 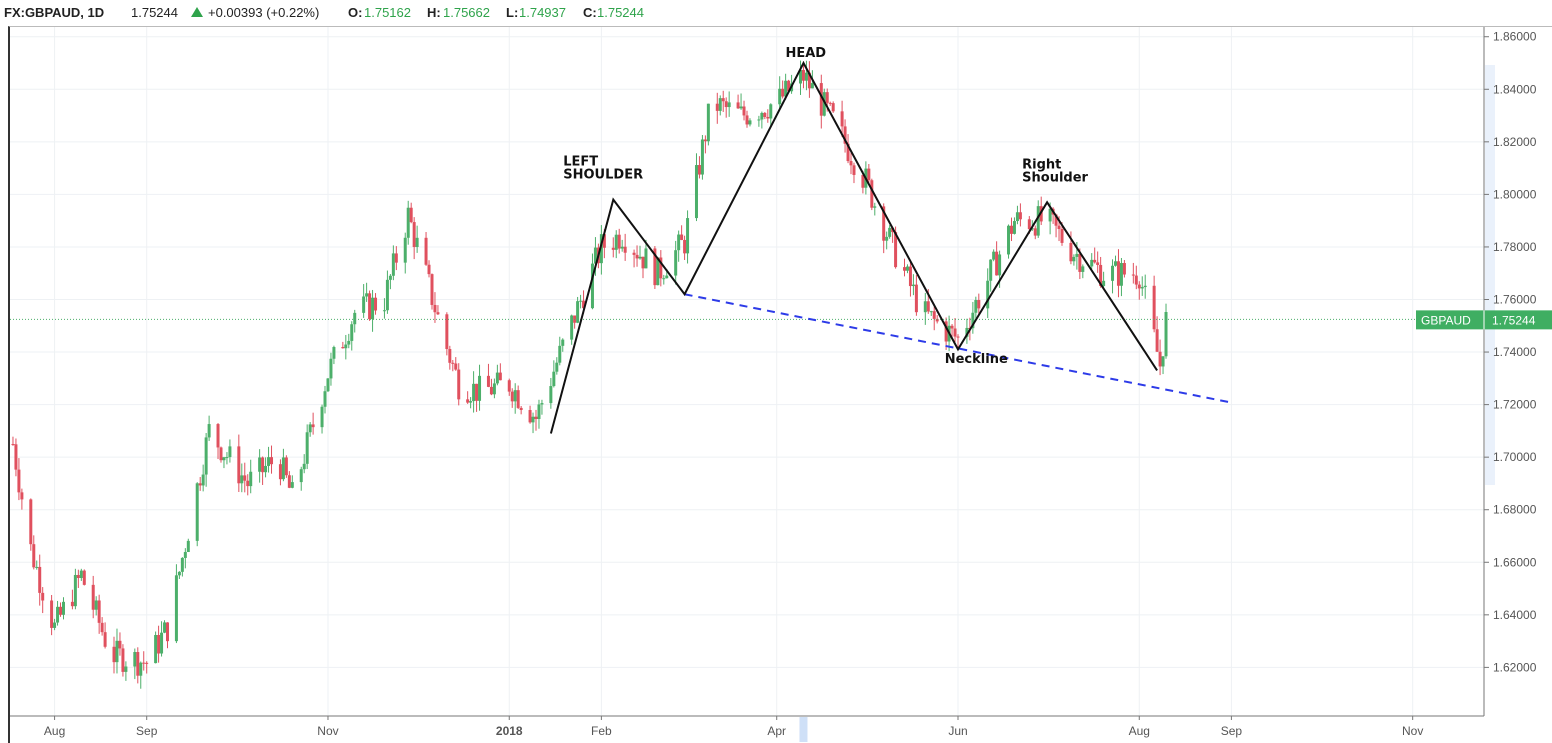 What do you see at coordinates (1515, 194) in the screenshot?
I see `price-tick-label: 1.80000` at bounding box center [1515, 194].